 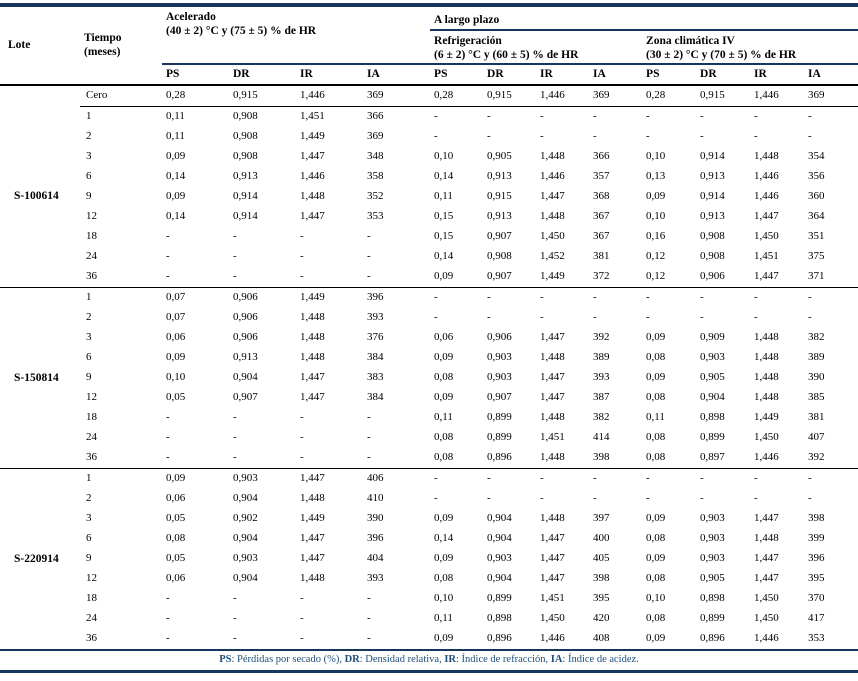 I want to click on table-row: 24 - - - - 0,11 0,898 1,450 420 0,08 0,899 1,450 417, so click(x=429, y=619).